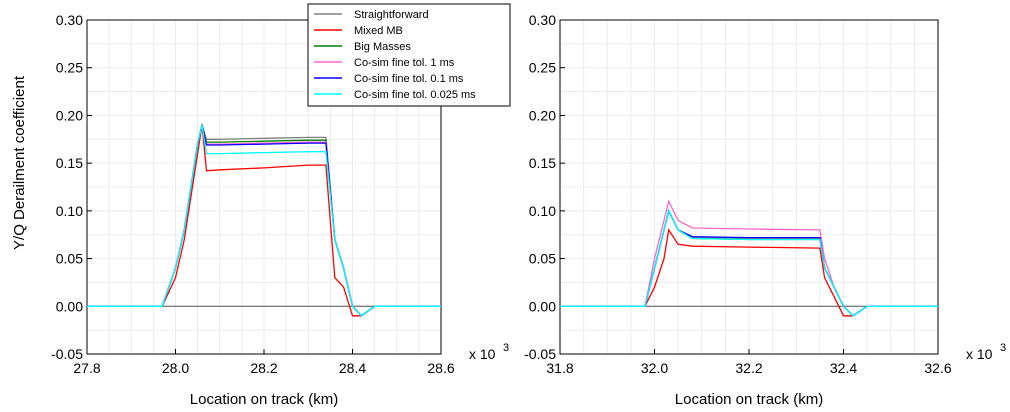 This screenshot has height=412, width=1010. Describe the element at coordinates (440, 368) in the screenshot. I see `x-tick-label: 28.6` at that location.